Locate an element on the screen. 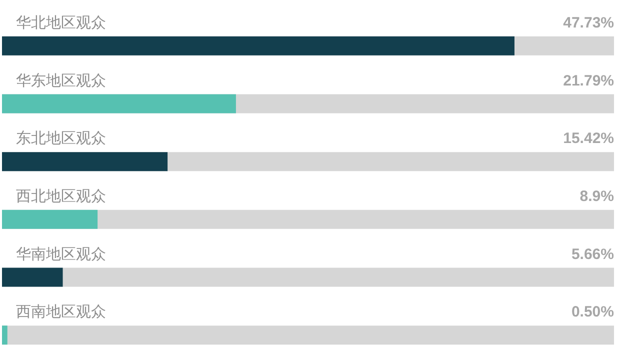 The image size is (619, 364). y-tick-label: 东北地区观众 is located at coordinates (61, 138).